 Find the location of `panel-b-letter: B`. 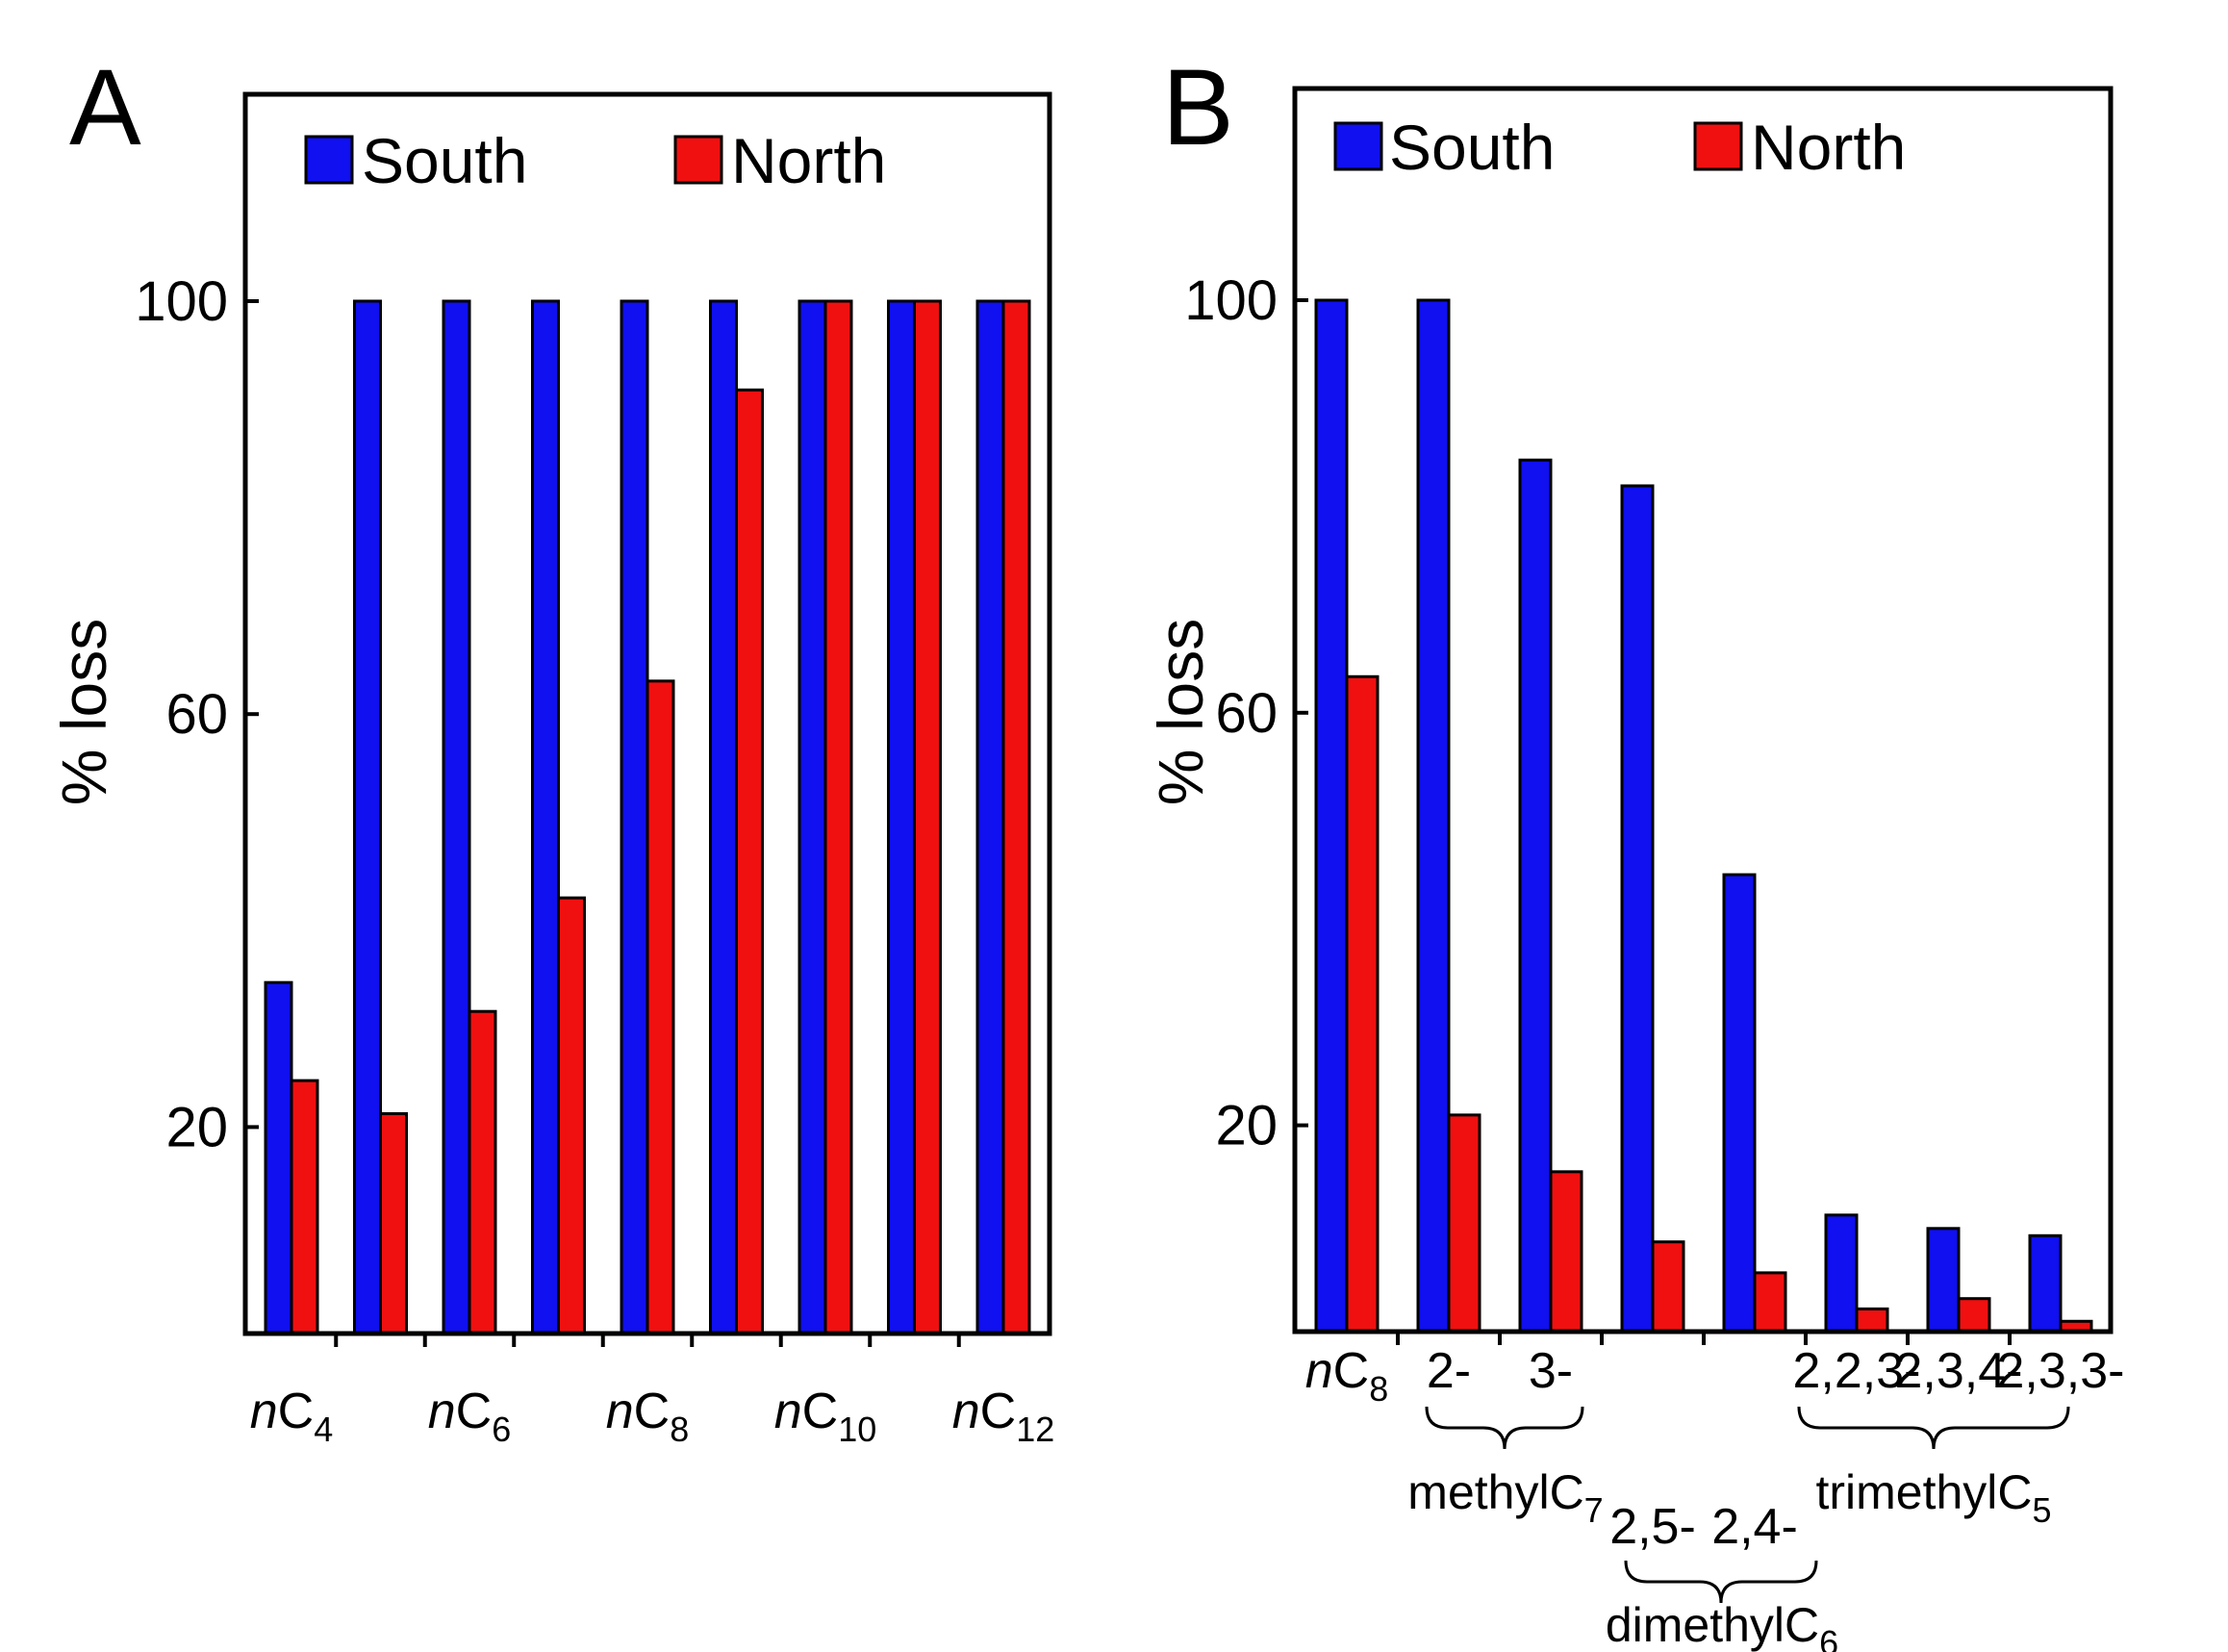

panel-b-letter: B is located at coordinates (1198, 107).